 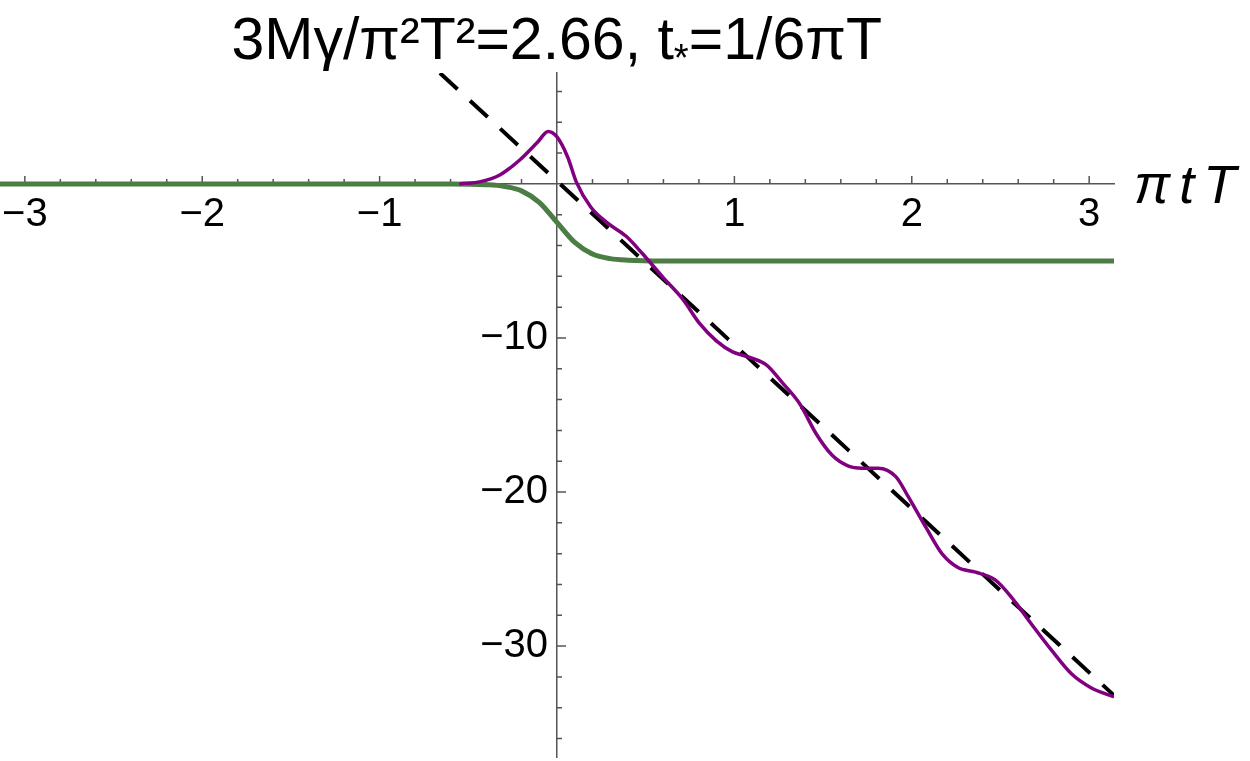 What do you see at coordinates (557, 42) in the screenshot?
I see `chart-title: 3Mγ/π²T²=2.66, t$_{*}$=1/6πT` at bounding box center [557, 42].